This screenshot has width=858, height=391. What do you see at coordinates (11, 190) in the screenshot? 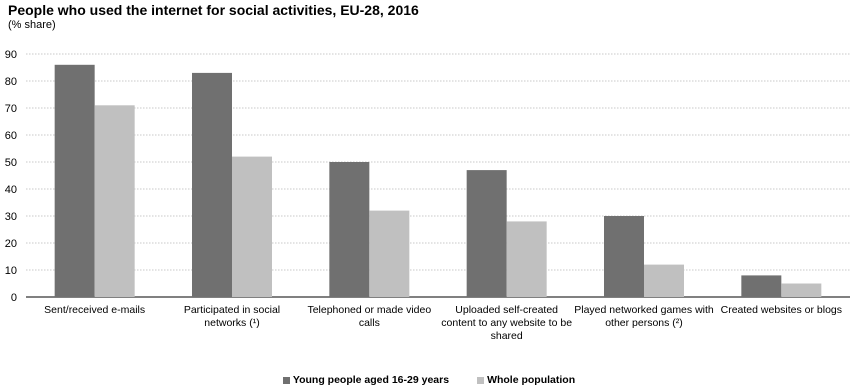
I see `y-tick-label: 40` at bounding box center [11, 190].